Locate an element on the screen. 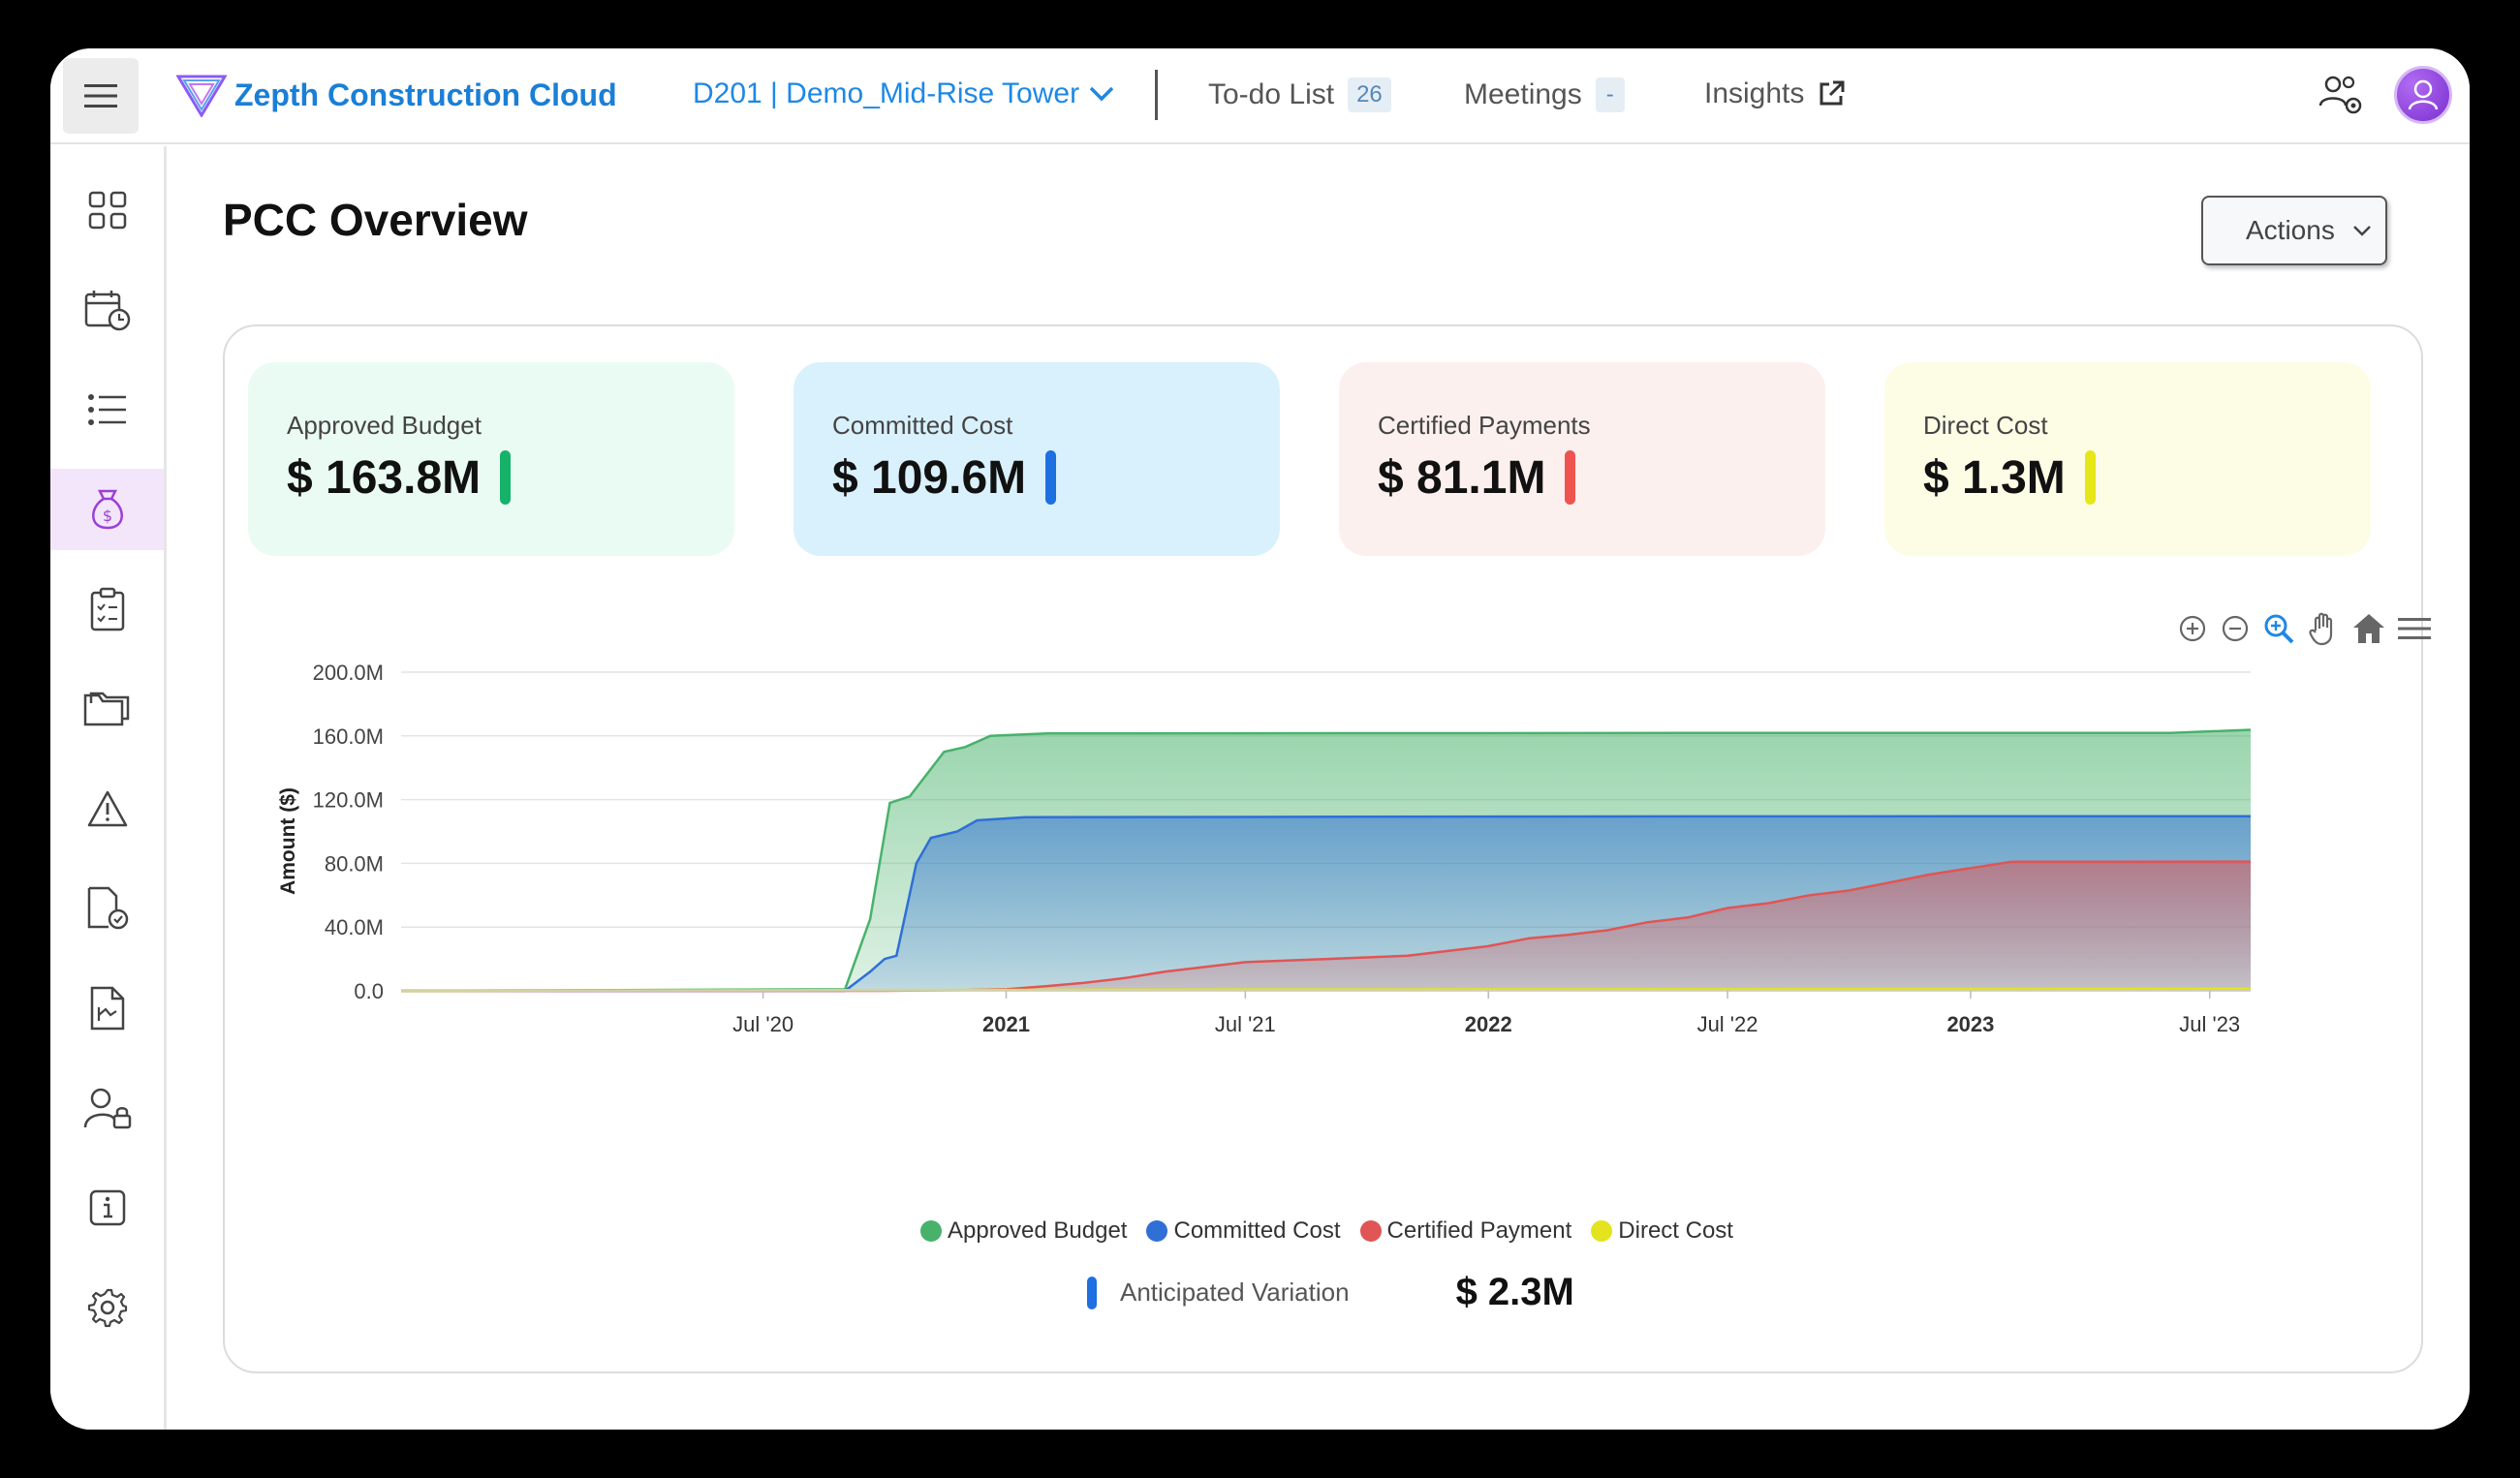 The image size is (2520, 1478). legend-label: Committed Cost is located at coordinates (1257, 1230).